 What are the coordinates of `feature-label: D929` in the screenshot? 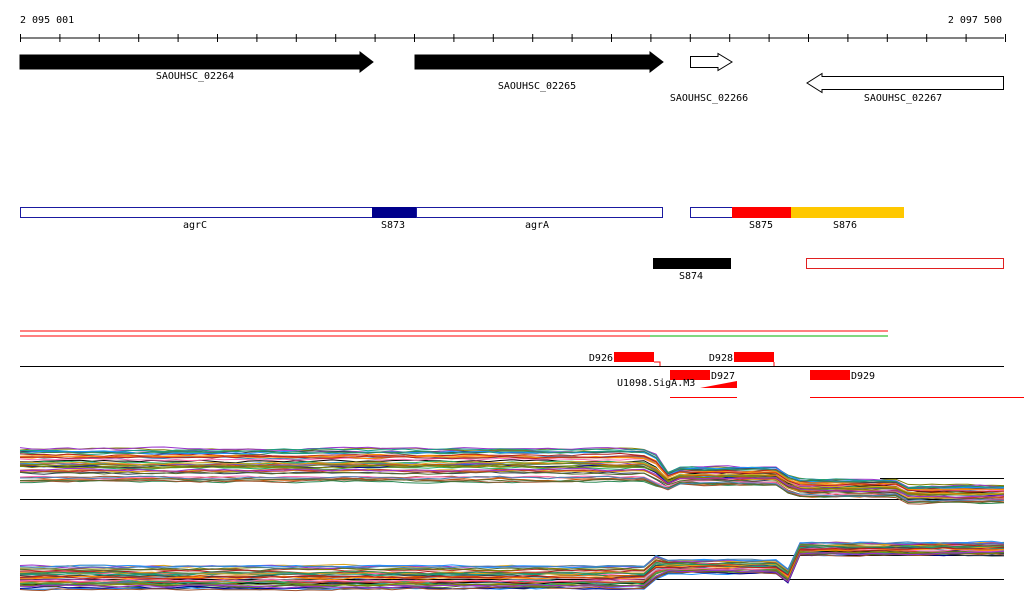 It's located at (863, 376).